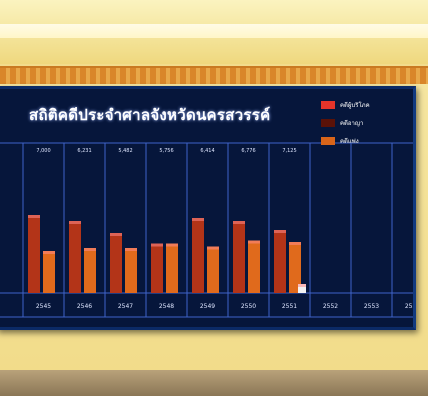 The image size is (428, 396). Describe the element at coordinates (125, 306) in the screenshot. I see `year-label-2547: 2547` at that location.